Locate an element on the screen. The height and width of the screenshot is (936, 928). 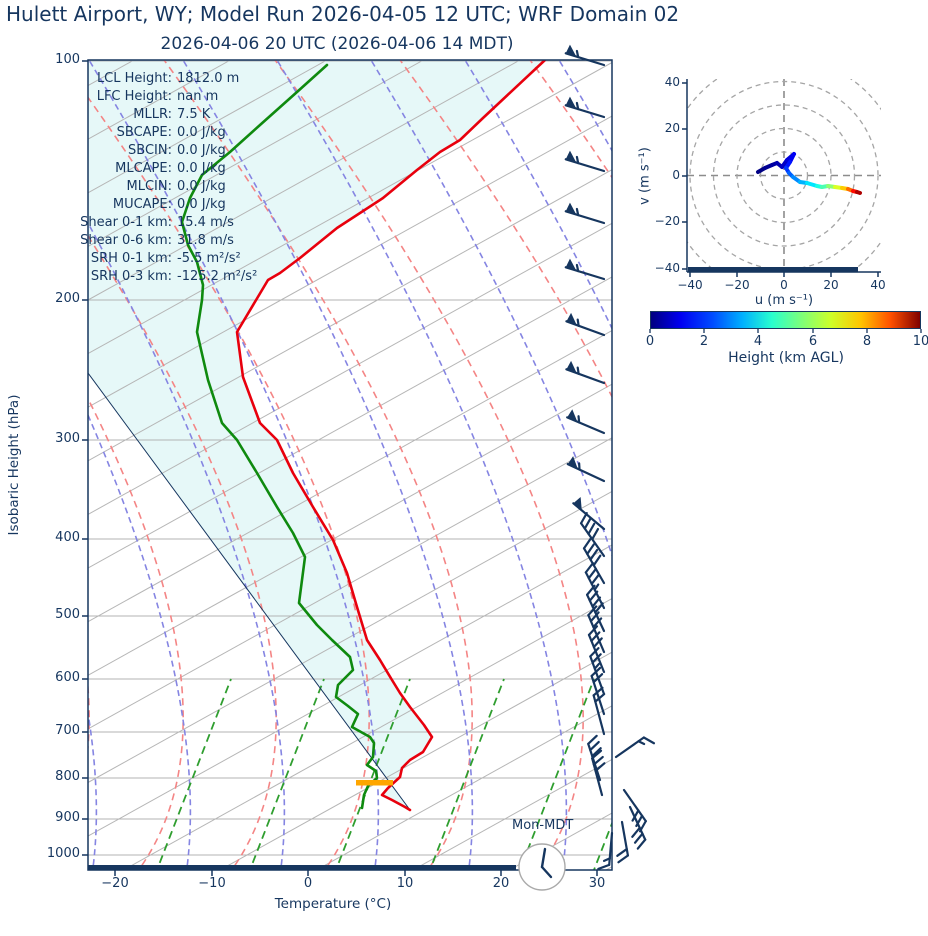
hodograph-y-tick-label: −20 is located at coordinates (667, 221).